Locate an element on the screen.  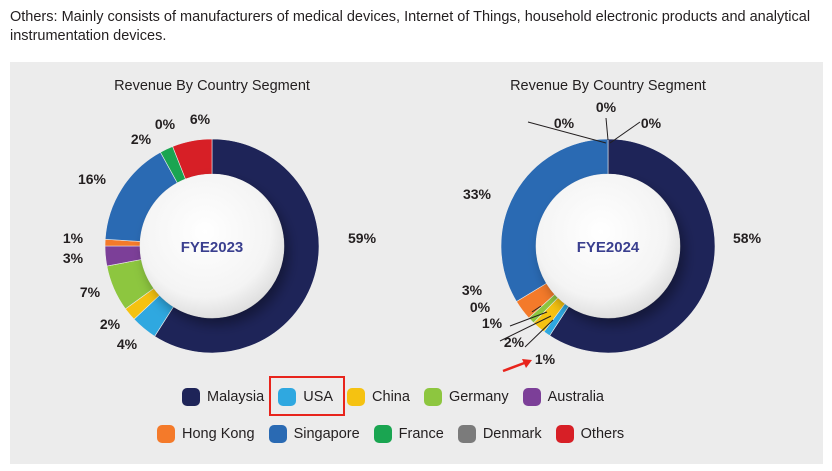
legend-row-1: Malaysia USA China Germany Australia is located at coordinates (400, 397).